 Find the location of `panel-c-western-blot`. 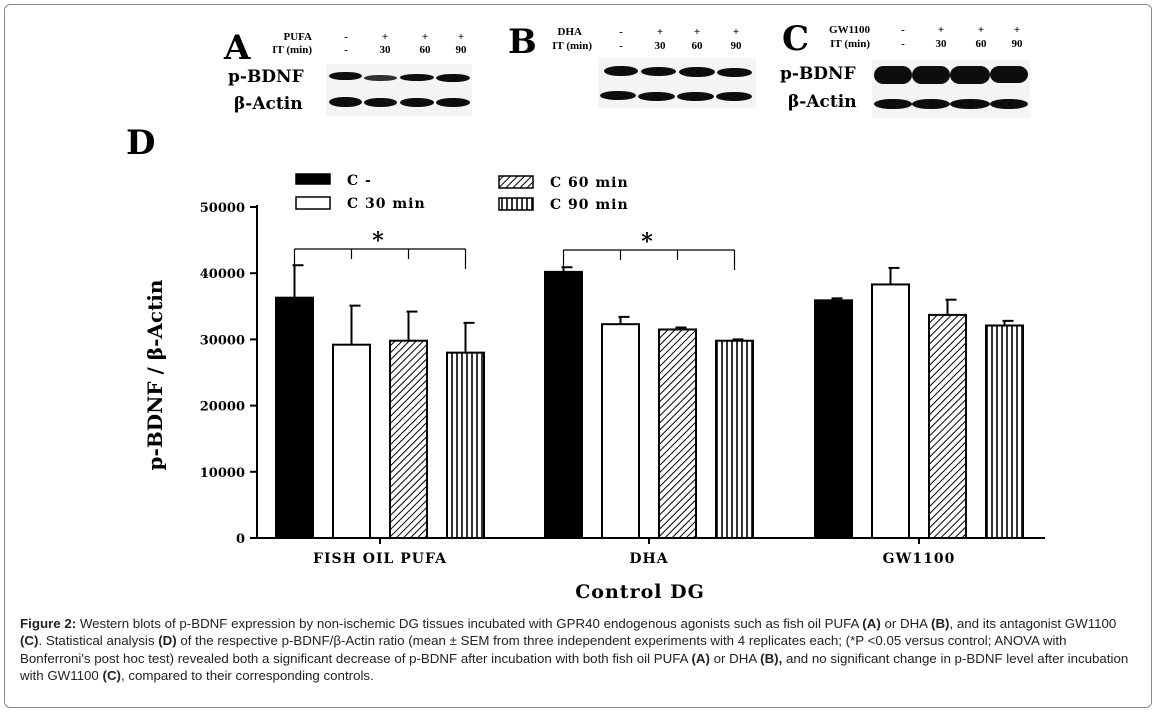

panel-c-western-blot is located at coordinates (951, 89).